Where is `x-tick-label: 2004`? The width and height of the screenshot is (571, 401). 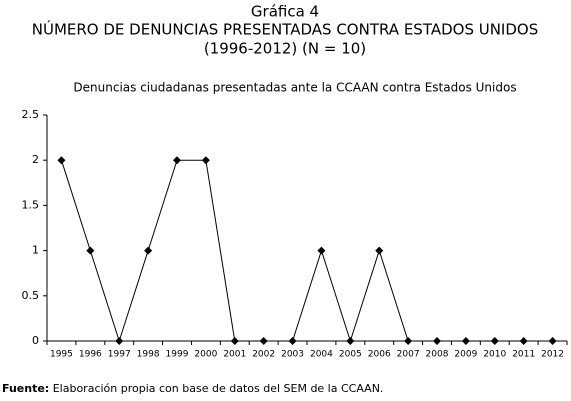 x-tick-label: 2004 is located at coordinates (321, 355).